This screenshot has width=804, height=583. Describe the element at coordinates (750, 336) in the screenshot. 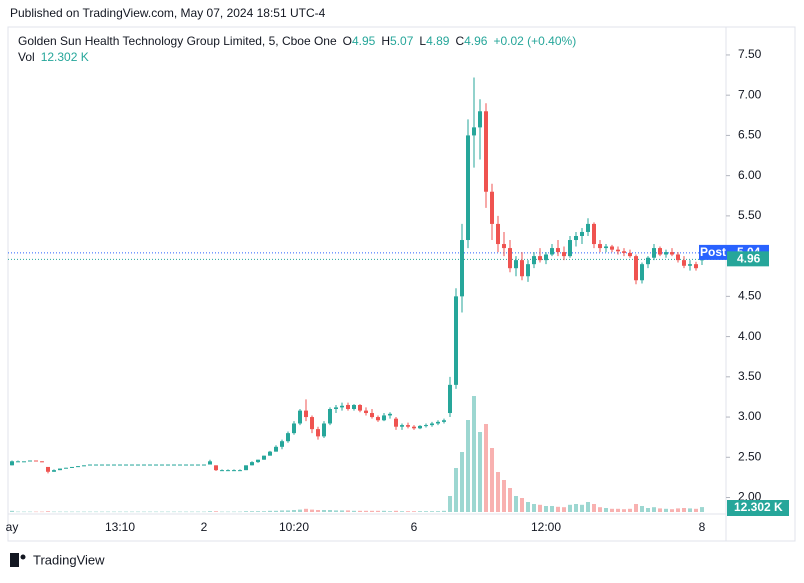

I see `y-tick-label: 4.00` at that location.